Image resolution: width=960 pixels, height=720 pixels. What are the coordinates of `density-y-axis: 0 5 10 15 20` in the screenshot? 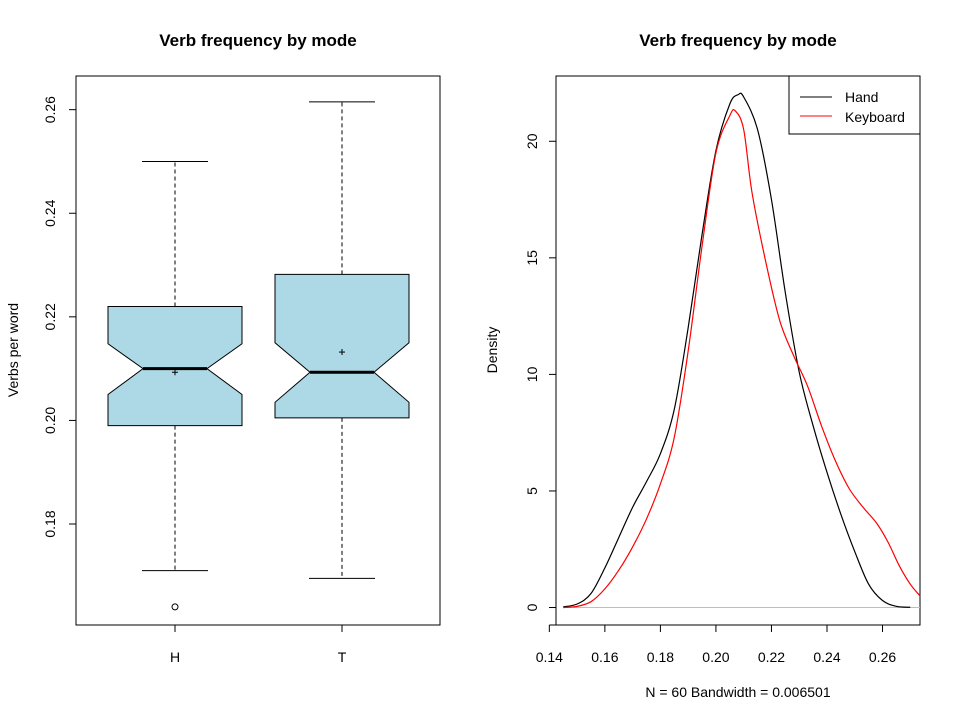 It's located at (540, 372).